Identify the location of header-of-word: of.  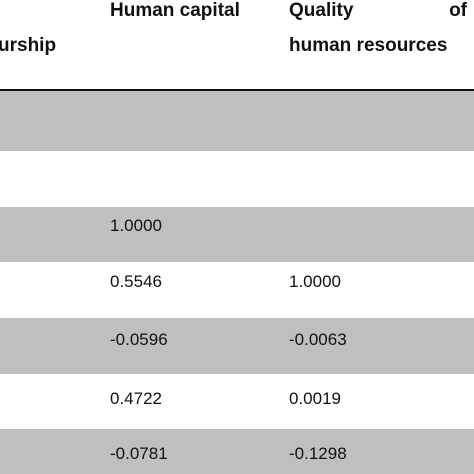
(458, 10).